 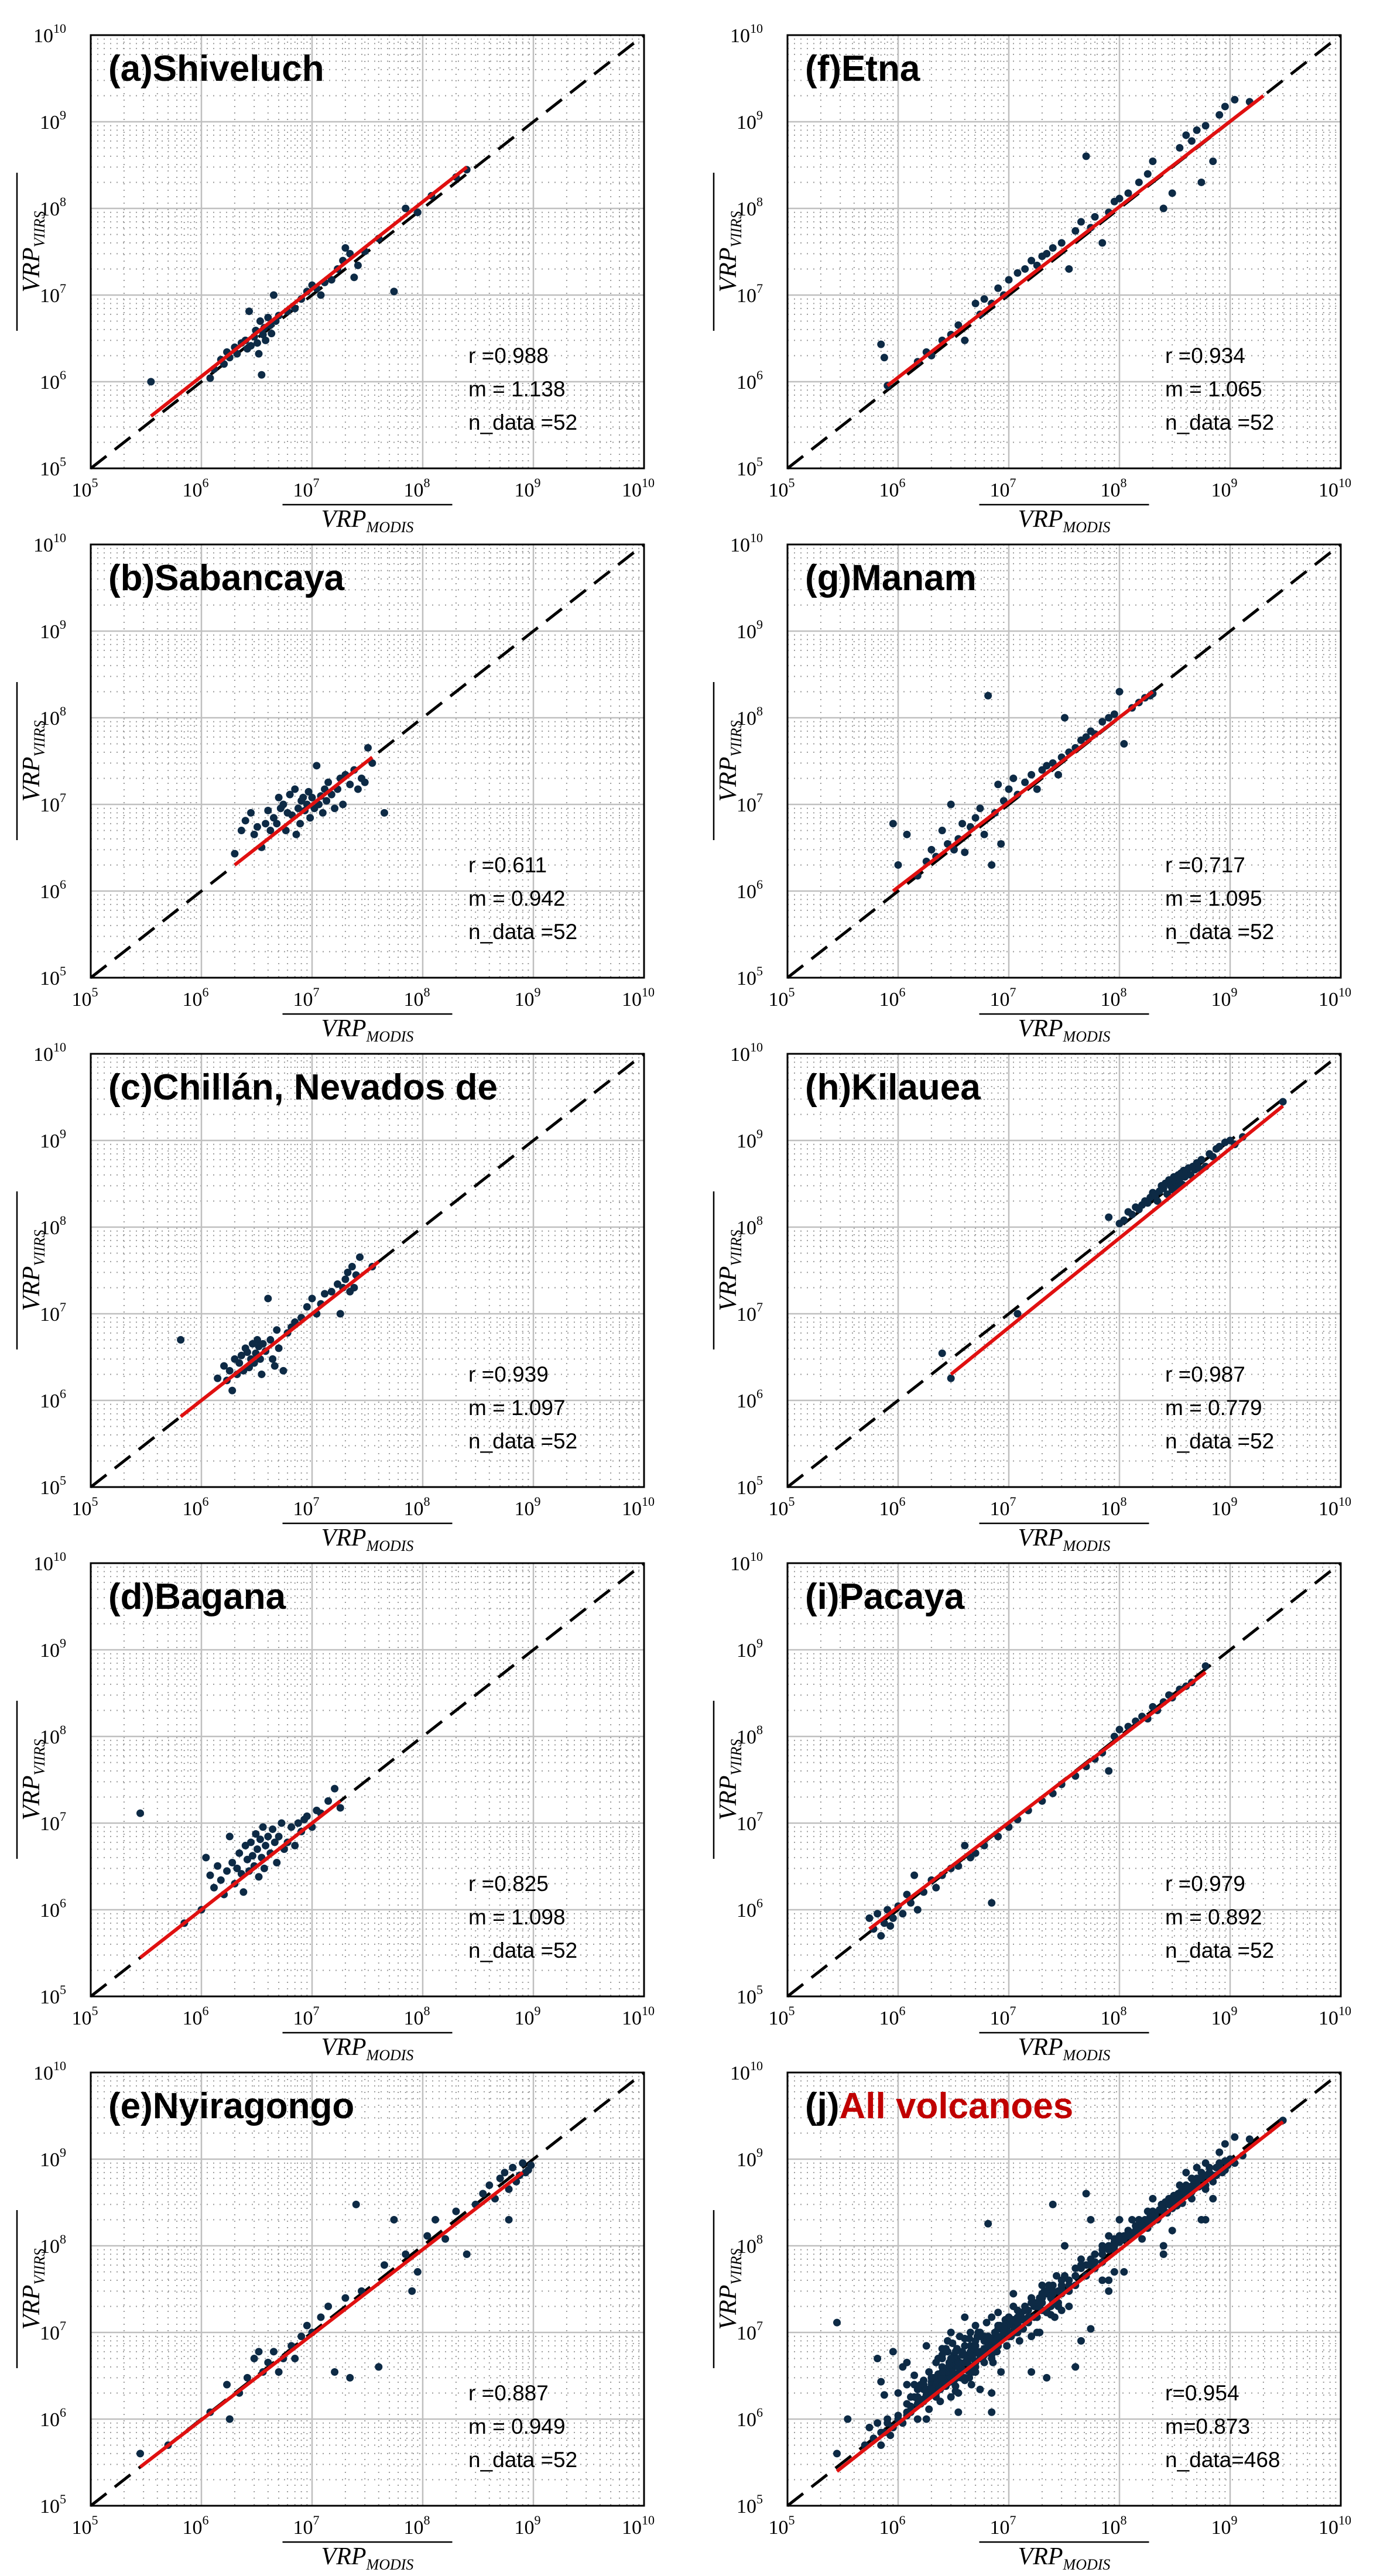 I want to click on panel-title: (i)Pacaya, so click(x=885, y=1597).